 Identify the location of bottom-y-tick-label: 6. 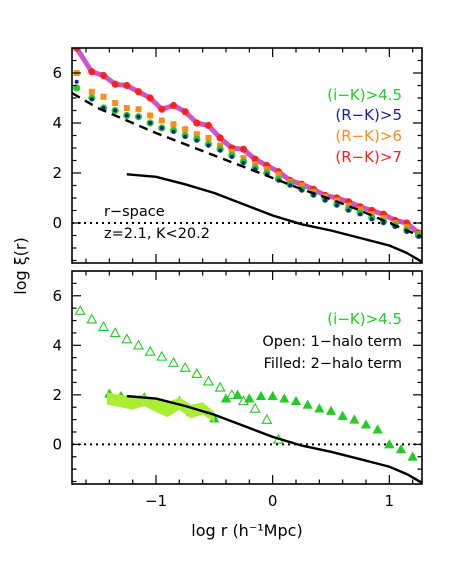
(57, 296).